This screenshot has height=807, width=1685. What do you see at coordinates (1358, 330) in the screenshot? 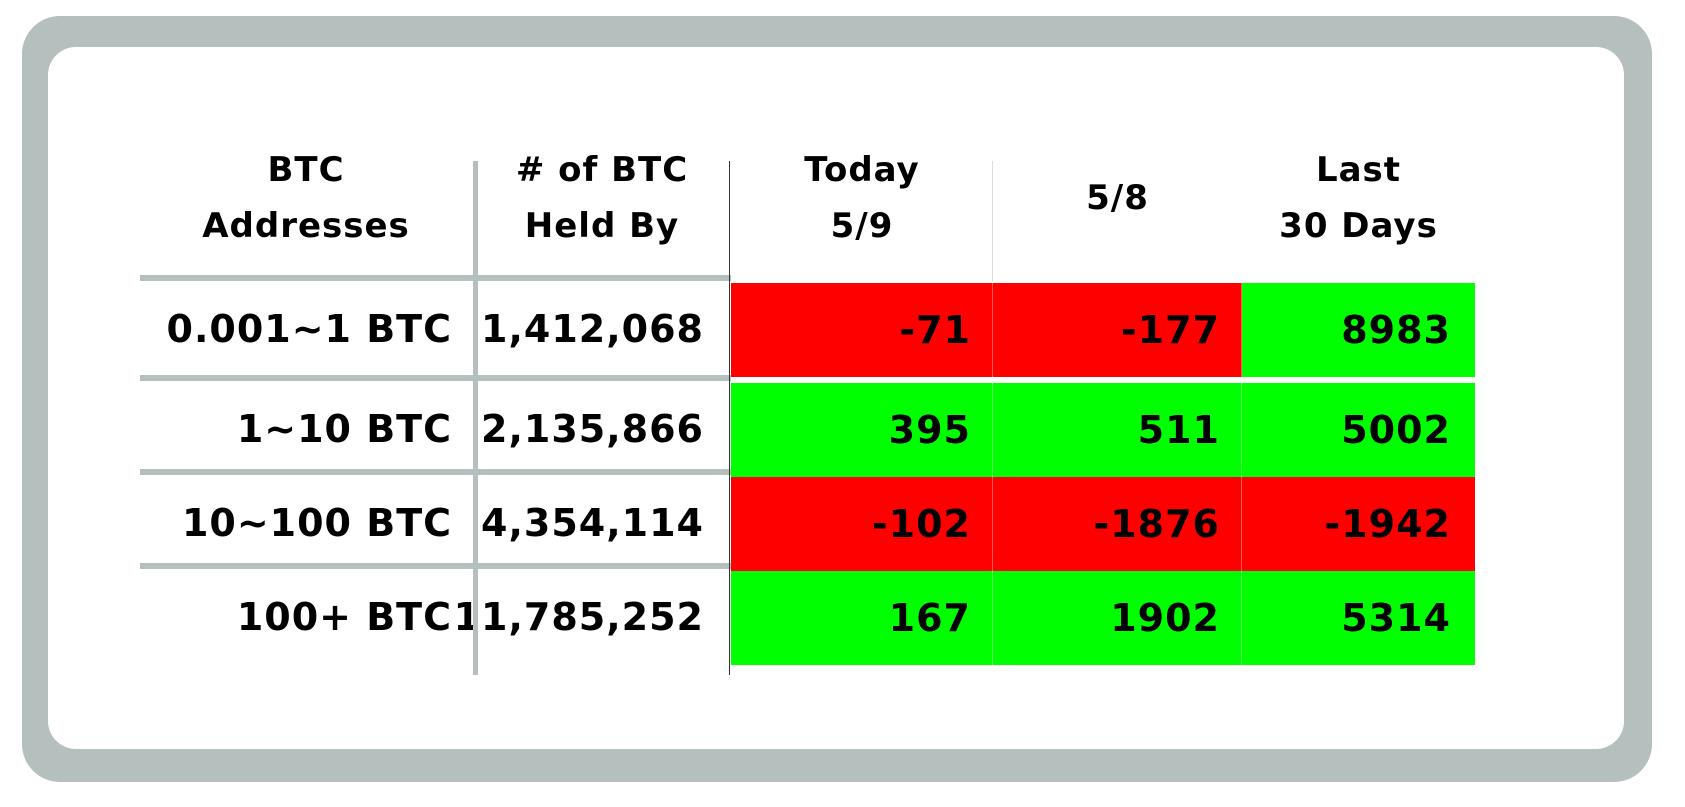
I see `table-cell-month: 8983` at bounding box center [1358, 330].